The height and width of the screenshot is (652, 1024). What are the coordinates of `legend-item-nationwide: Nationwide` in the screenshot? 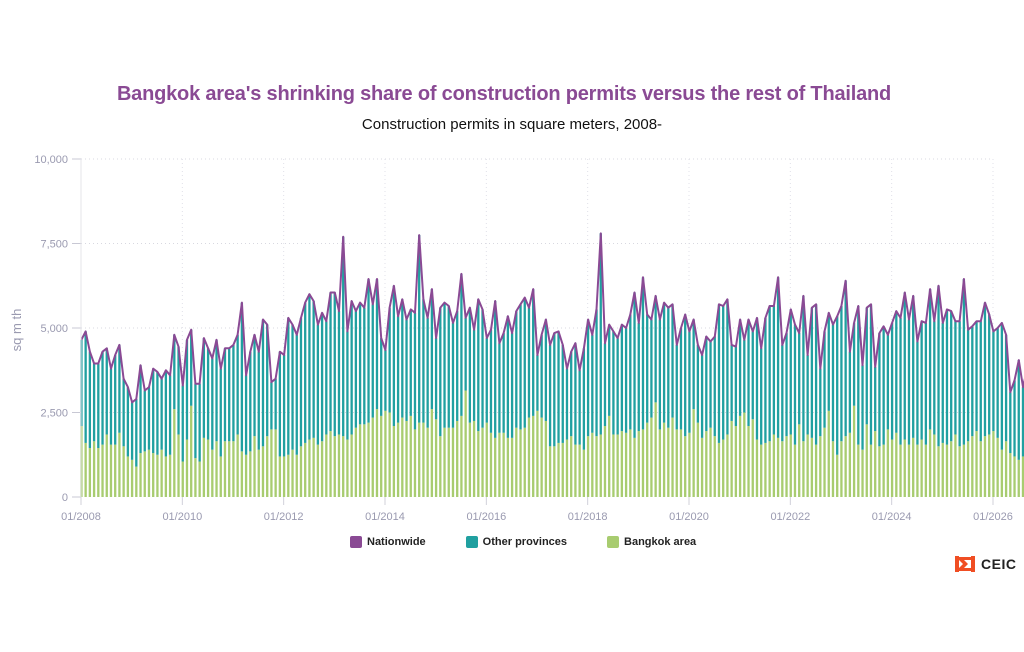 It's located at (388, 542).